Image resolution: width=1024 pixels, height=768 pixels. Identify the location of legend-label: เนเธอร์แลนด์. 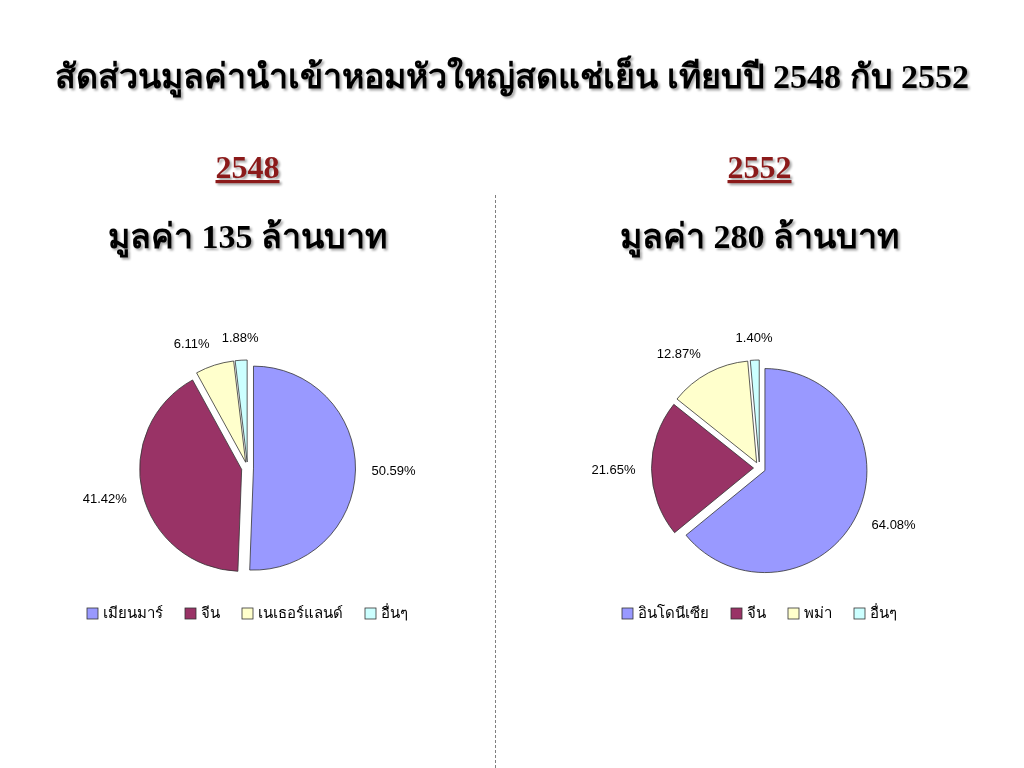
(300, 612).